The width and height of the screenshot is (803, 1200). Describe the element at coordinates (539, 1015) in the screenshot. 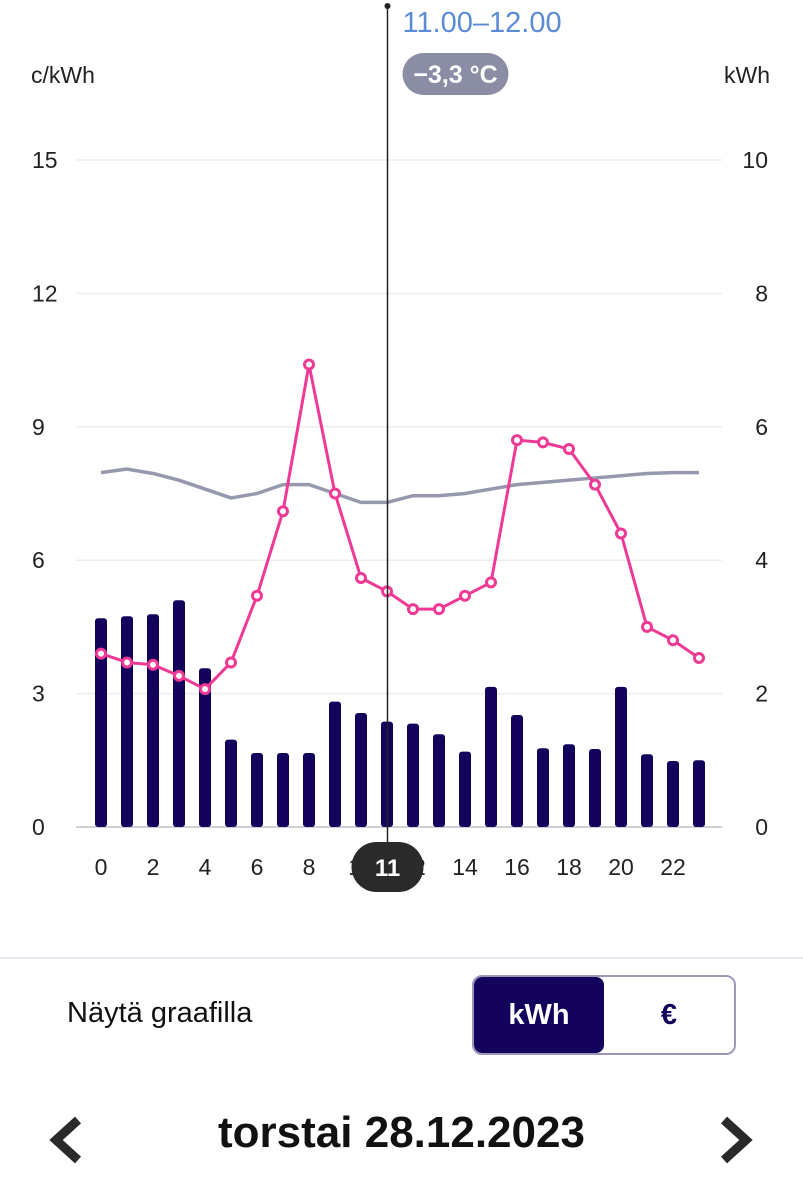

I see `kwh-toggle-button: kWh` at that location.